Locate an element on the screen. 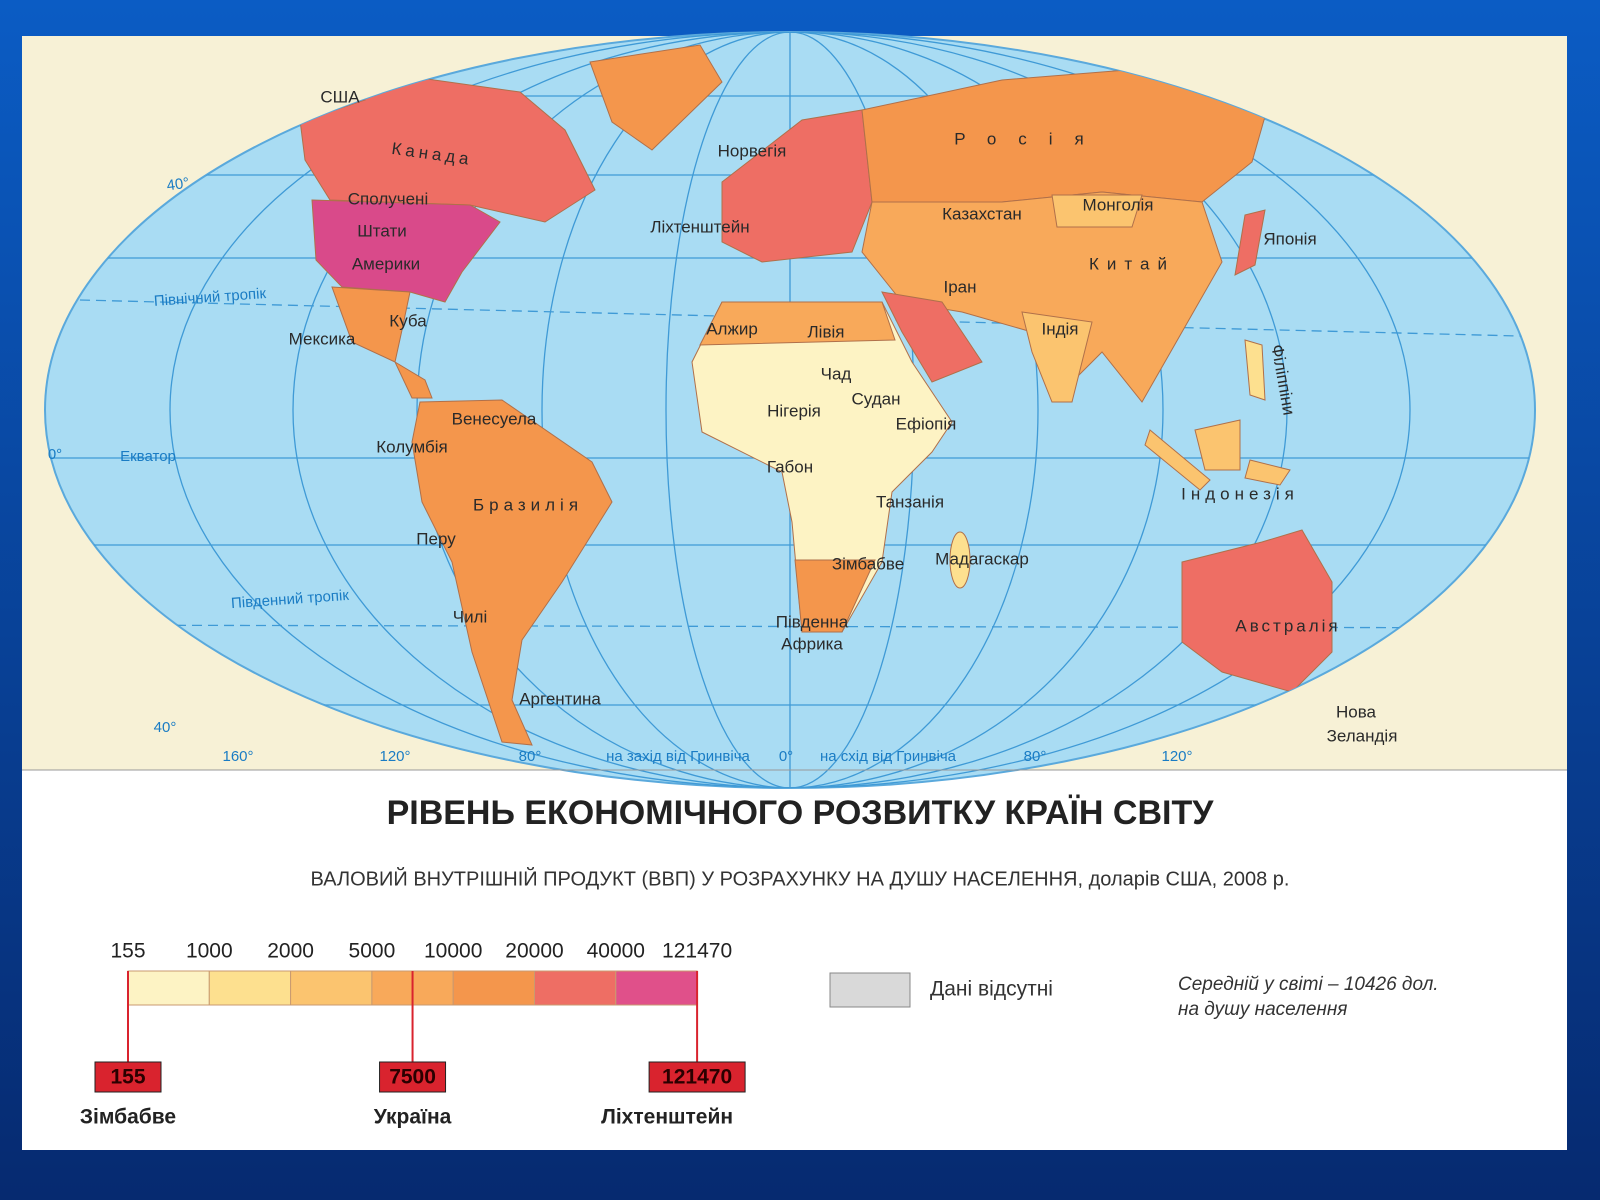 The image size is (1600, 1200). indonesia is located at coordinates (1217, 455).